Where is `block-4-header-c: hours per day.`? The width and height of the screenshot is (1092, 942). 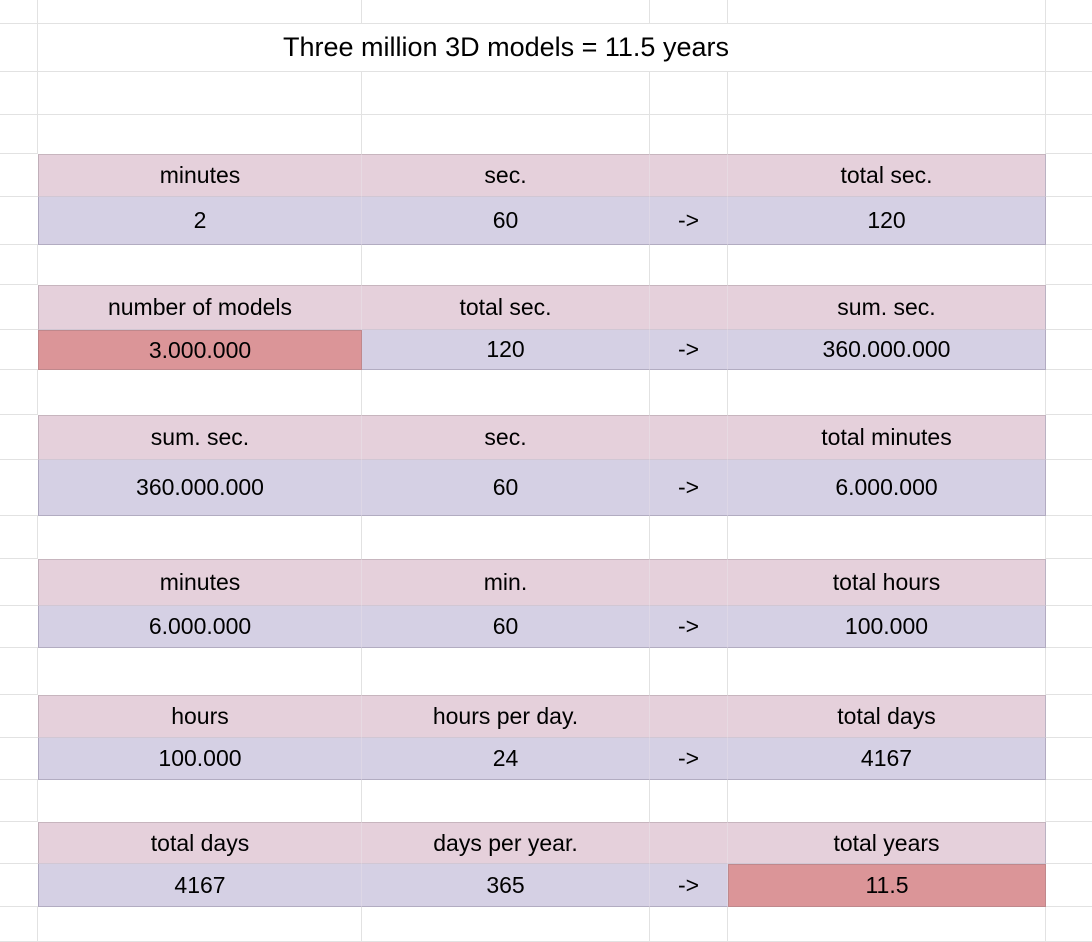
block-4-header-c: hours per day. is located at coordinates (506, 716).